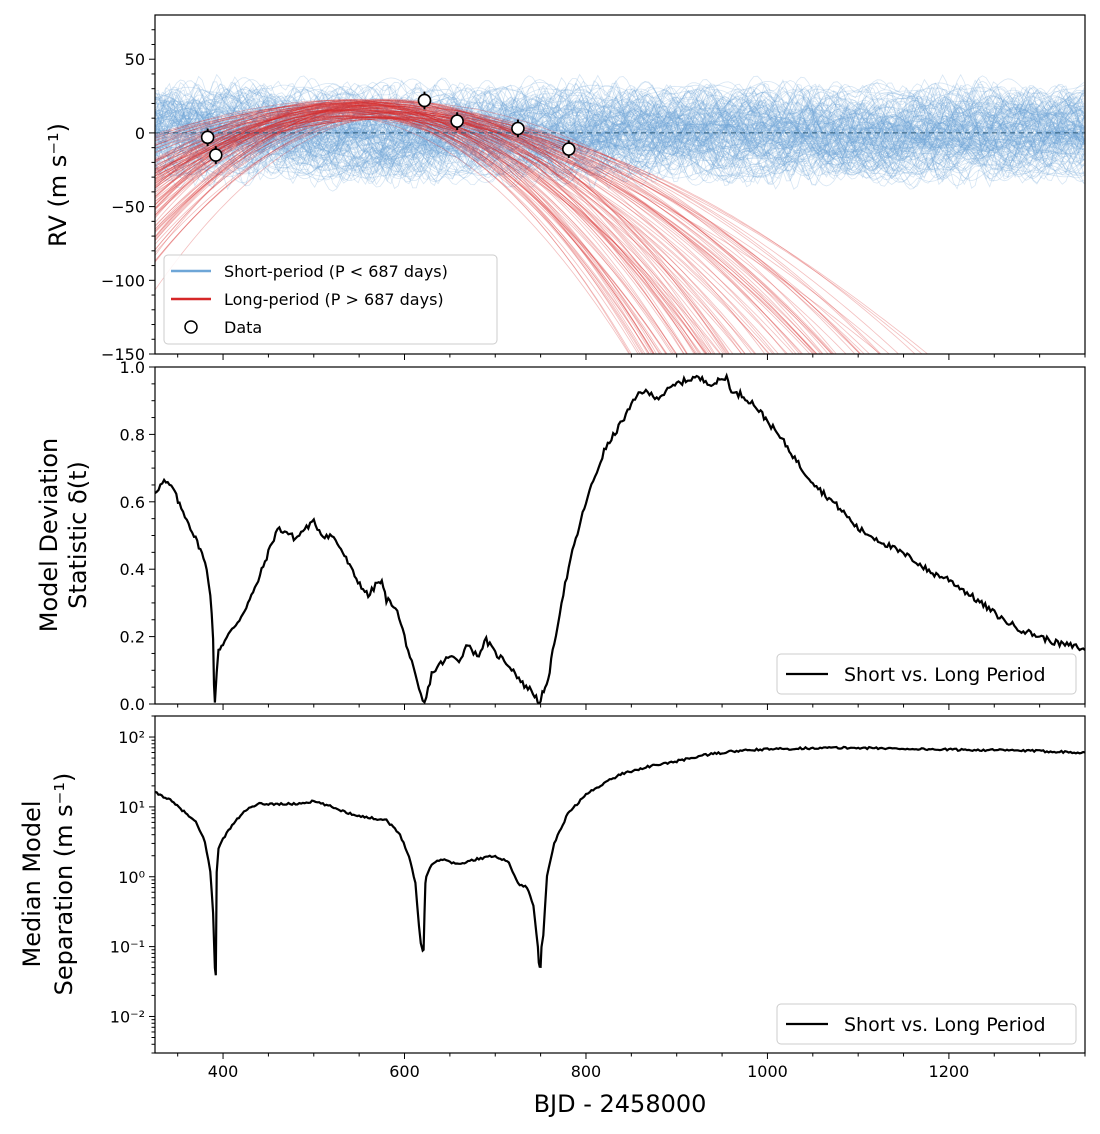 Image resolution: width=1100 pixels, height=1134 pixels. I want to click on x-tick-label: 1200, so click(949, 1071).